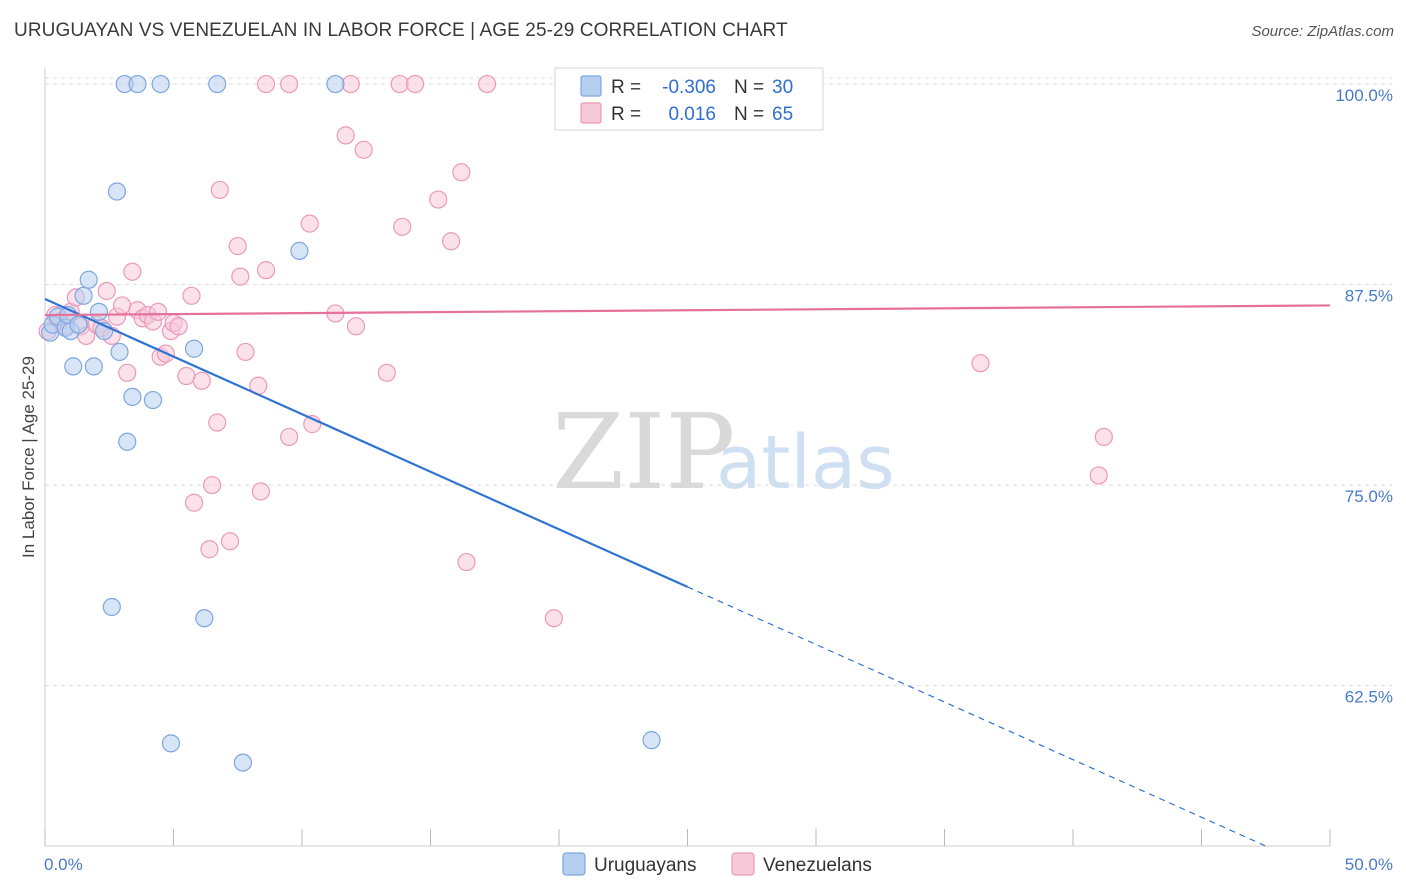 The height and width of the screenshot is (892, 1406). What do you see at coordinates (643, 452) in the screenshot?
I see `watermark-zip: ZIP` at bounding box center [643, 452].